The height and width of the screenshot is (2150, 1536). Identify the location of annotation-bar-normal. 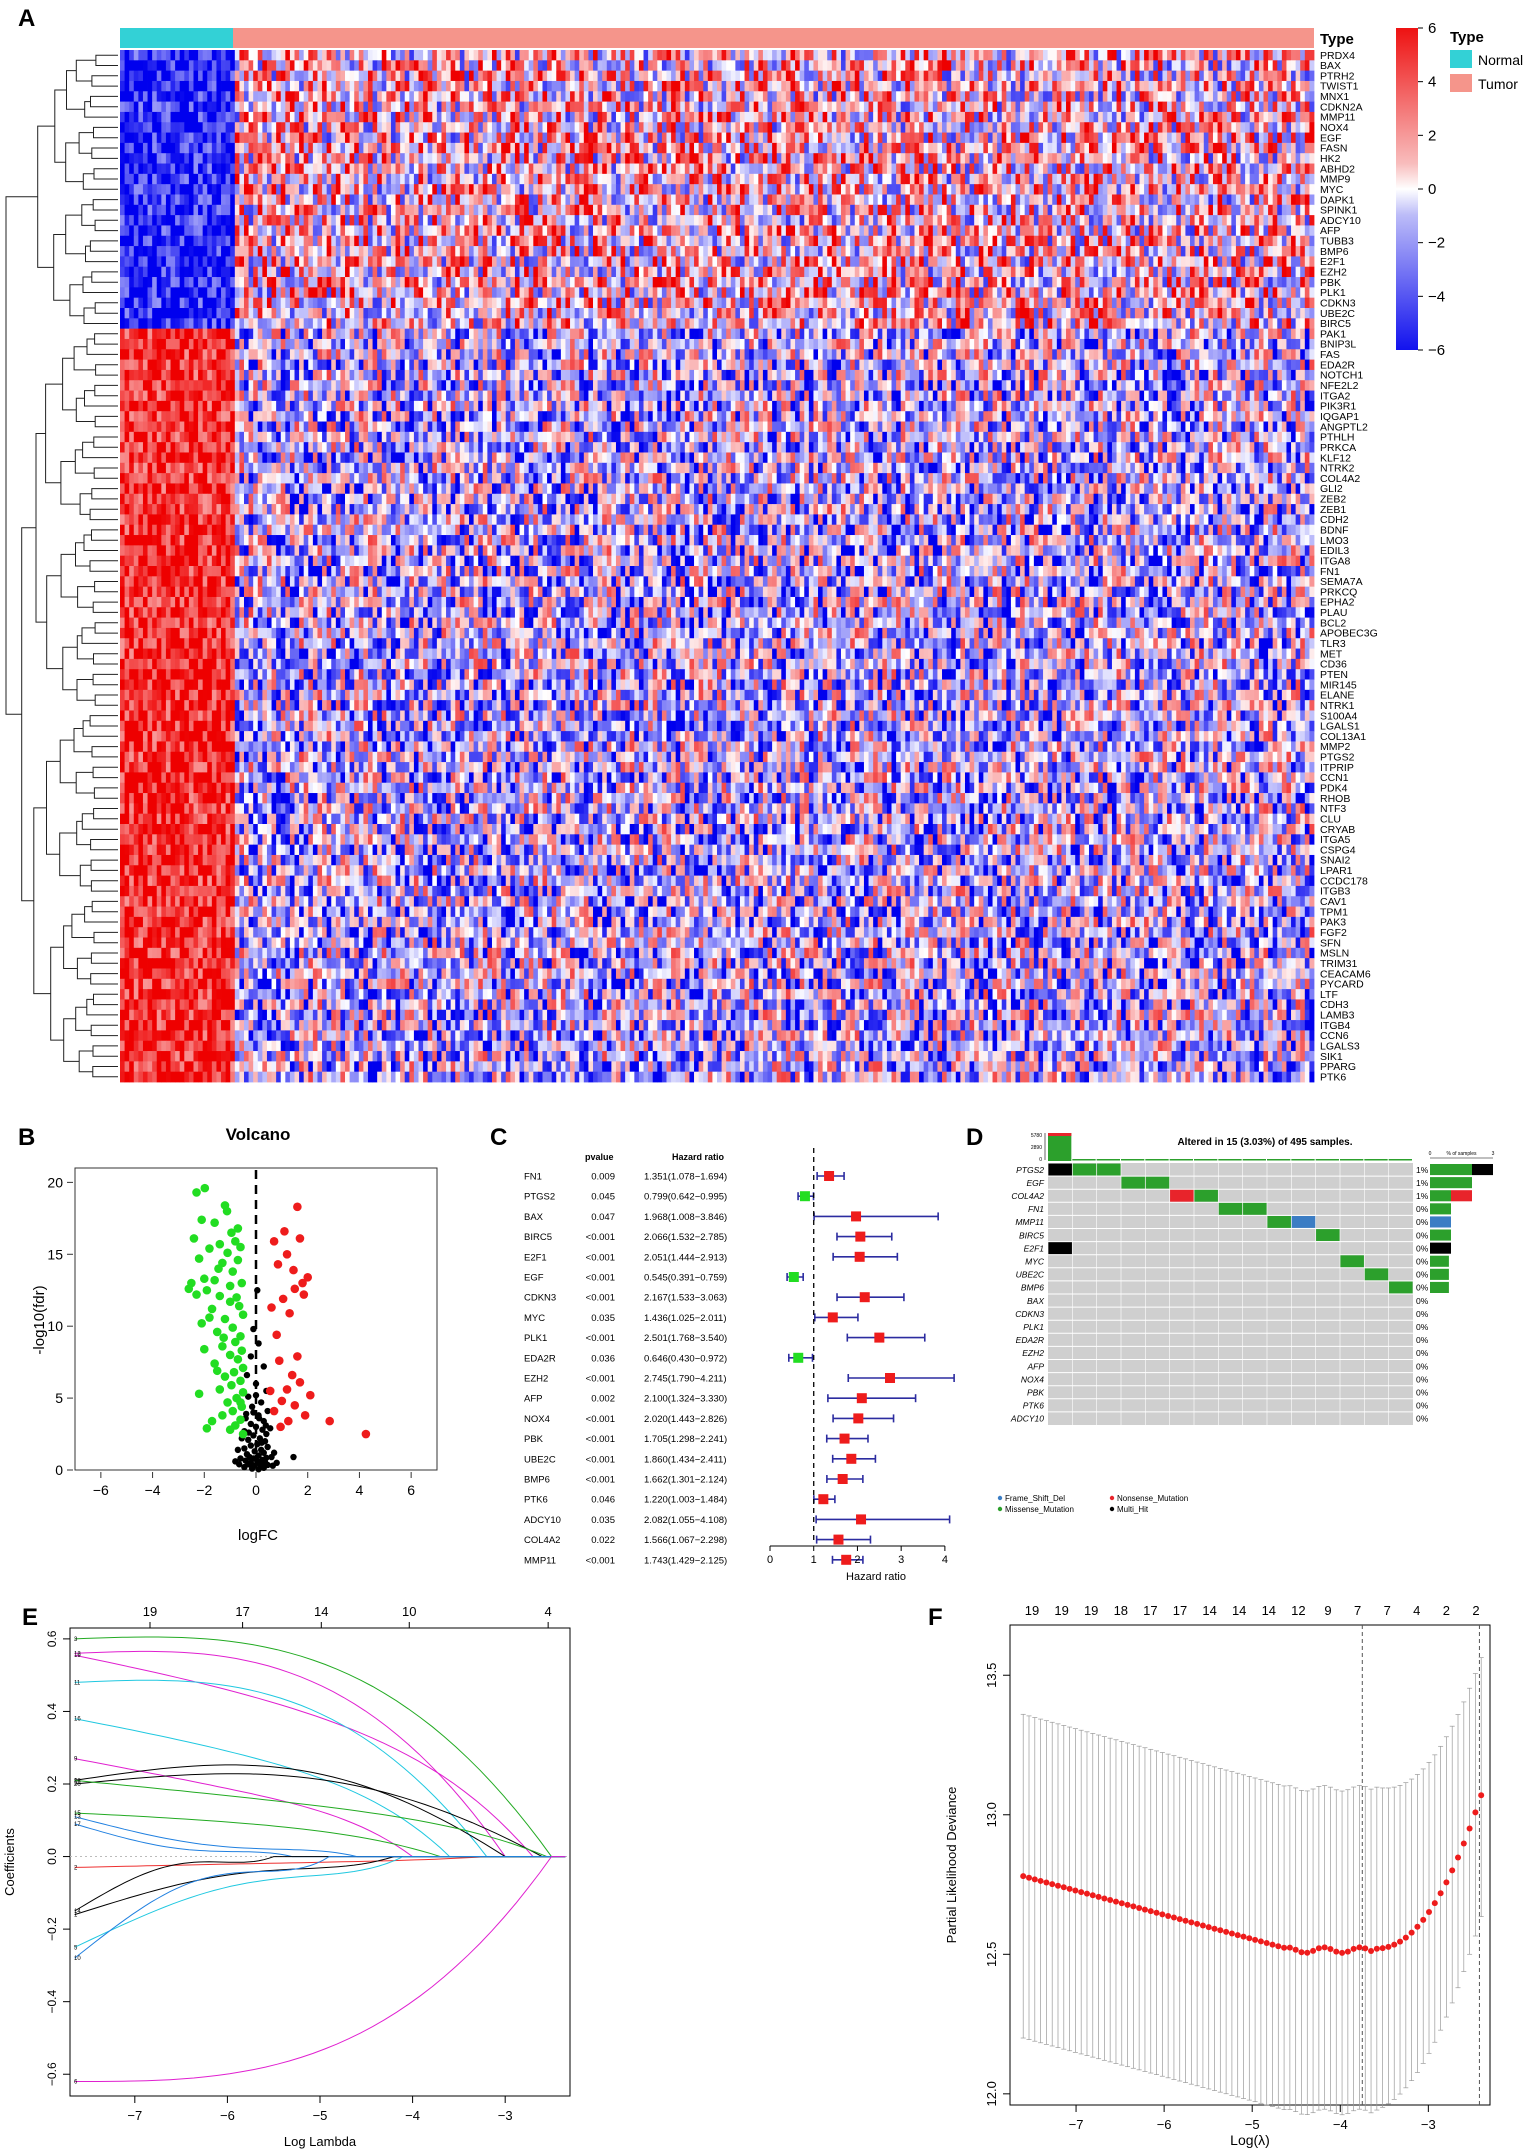
(176, 38).